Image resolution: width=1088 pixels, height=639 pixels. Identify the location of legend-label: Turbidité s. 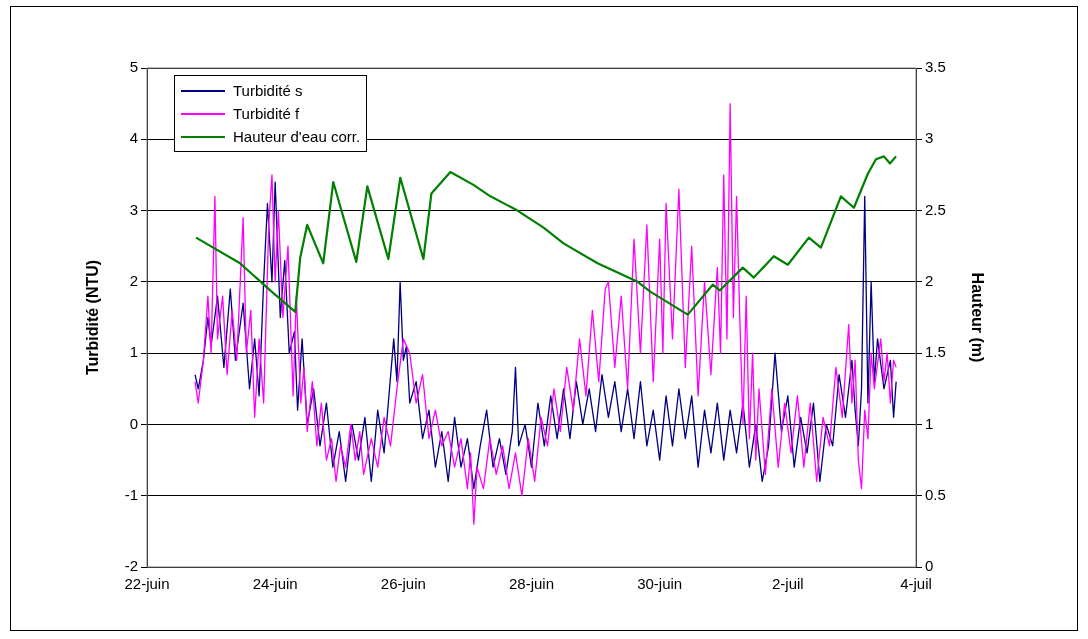
(268, 90).